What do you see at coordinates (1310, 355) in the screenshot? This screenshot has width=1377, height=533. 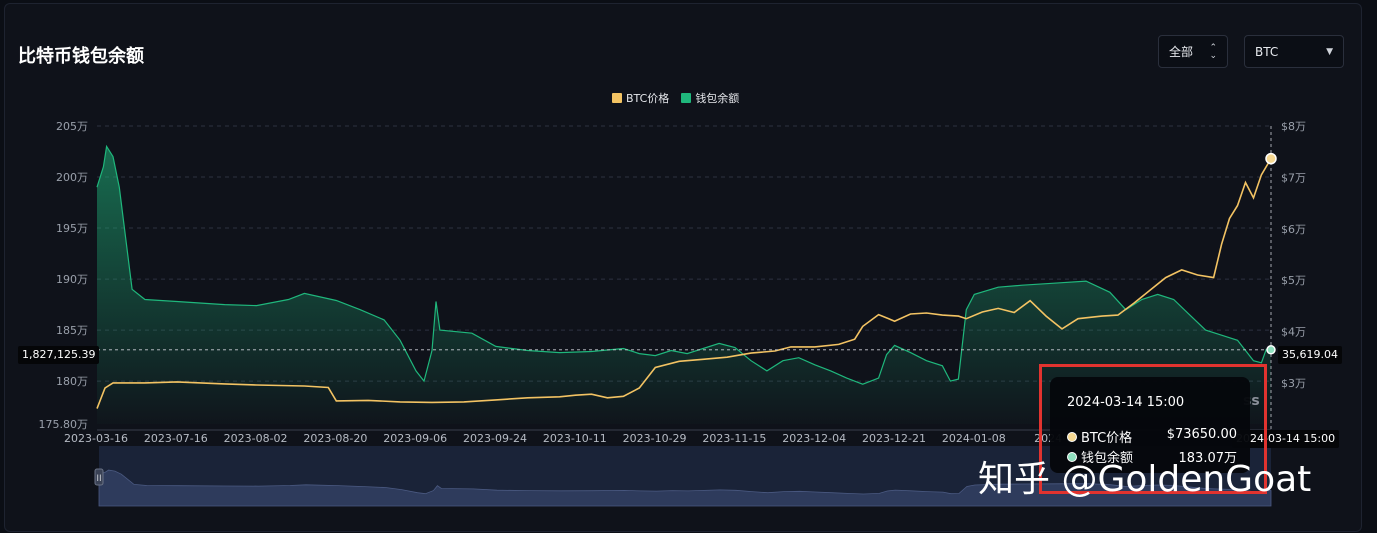 I see `crosshair-right-value: 35,619.04` at bounding box center [1310, 355].